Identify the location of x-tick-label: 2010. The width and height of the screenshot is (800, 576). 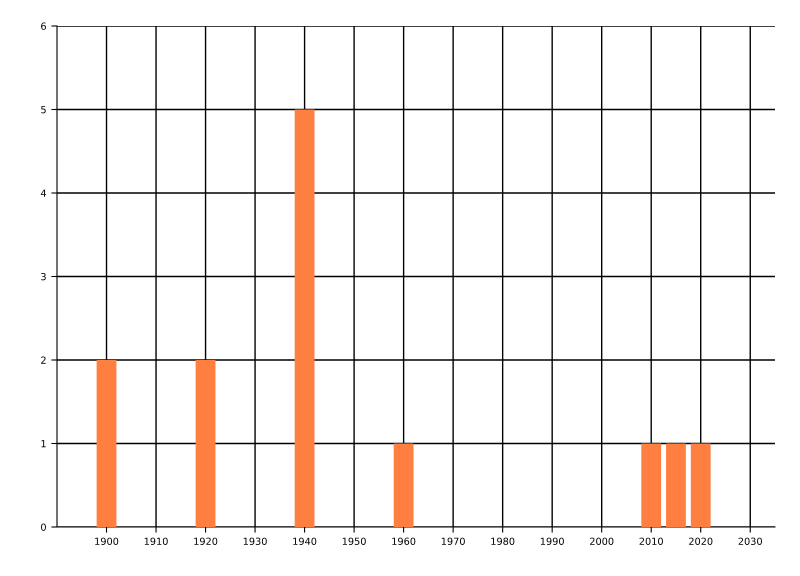
(651, 541).